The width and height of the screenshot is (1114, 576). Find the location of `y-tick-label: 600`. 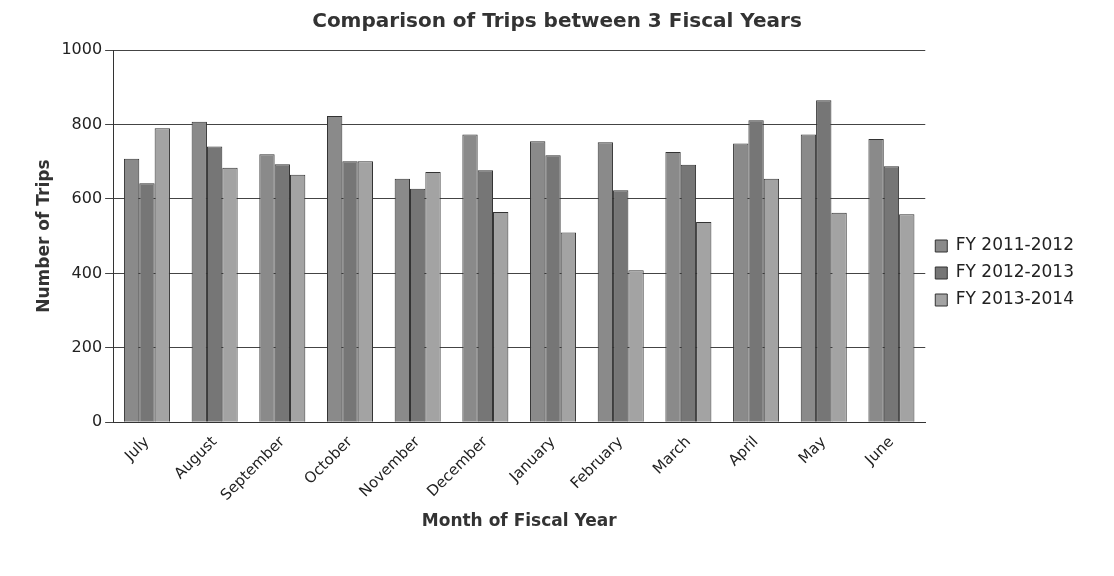

y-tick-label: 600 is located at coordinates (87, 198).